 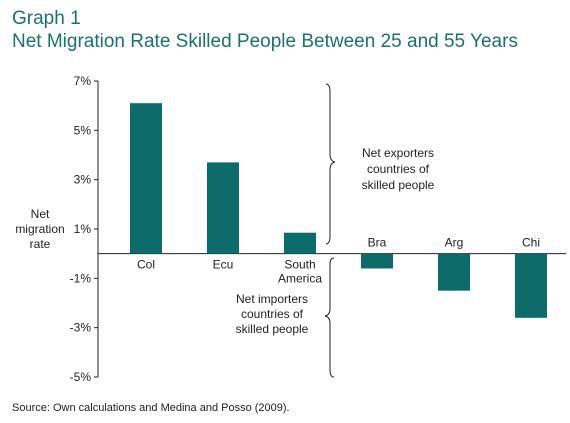 I want to click on category-label: Col, so click(x=146, y=265).